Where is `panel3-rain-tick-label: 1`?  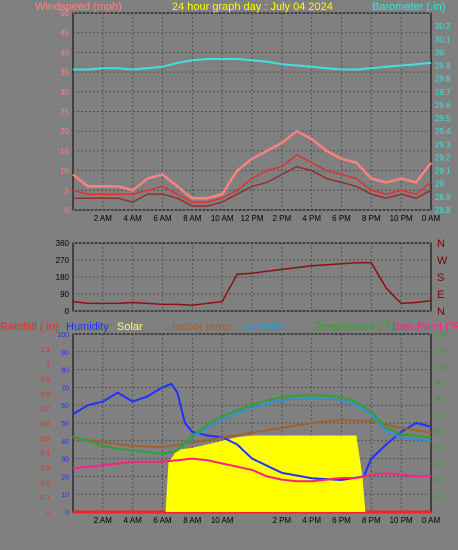 panel3-rain-tick-label: 1 is located at coordinates (48, 365).